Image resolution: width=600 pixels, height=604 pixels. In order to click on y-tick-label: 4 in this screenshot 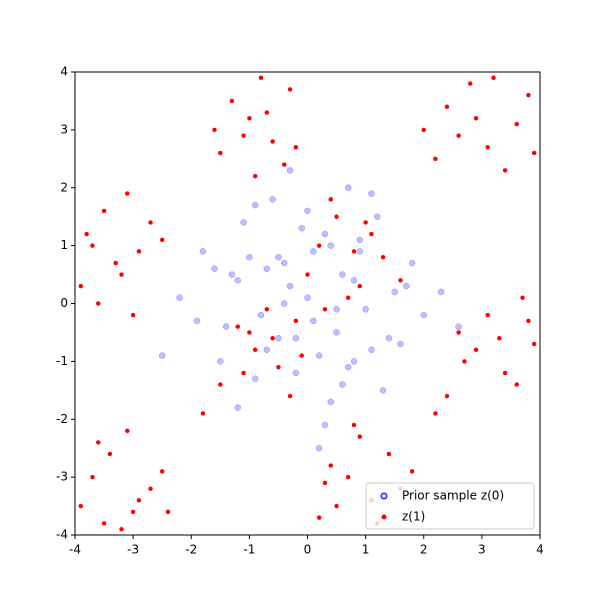, I will do `click(64, 72)`.